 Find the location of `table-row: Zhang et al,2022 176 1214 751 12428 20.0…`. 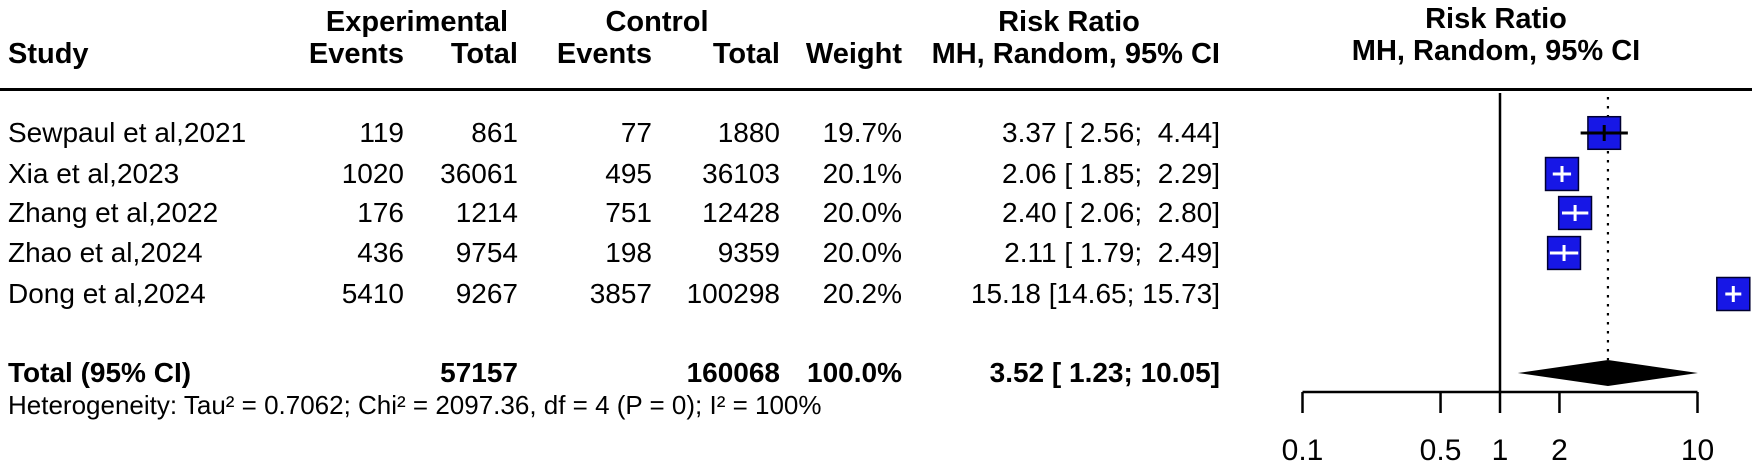

table-row: Zhang et al,2022 176 1214 751 12428 20.0… is located at coordinates (618, 213).